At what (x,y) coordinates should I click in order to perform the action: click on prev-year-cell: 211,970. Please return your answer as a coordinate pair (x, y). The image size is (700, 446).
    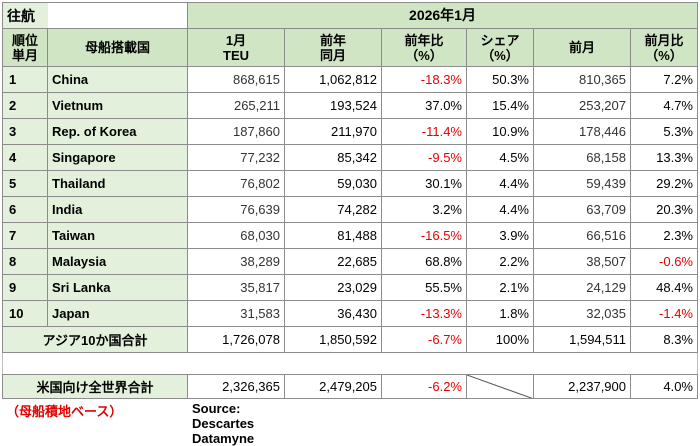
    Looking at the image, I should click on (333, 131).